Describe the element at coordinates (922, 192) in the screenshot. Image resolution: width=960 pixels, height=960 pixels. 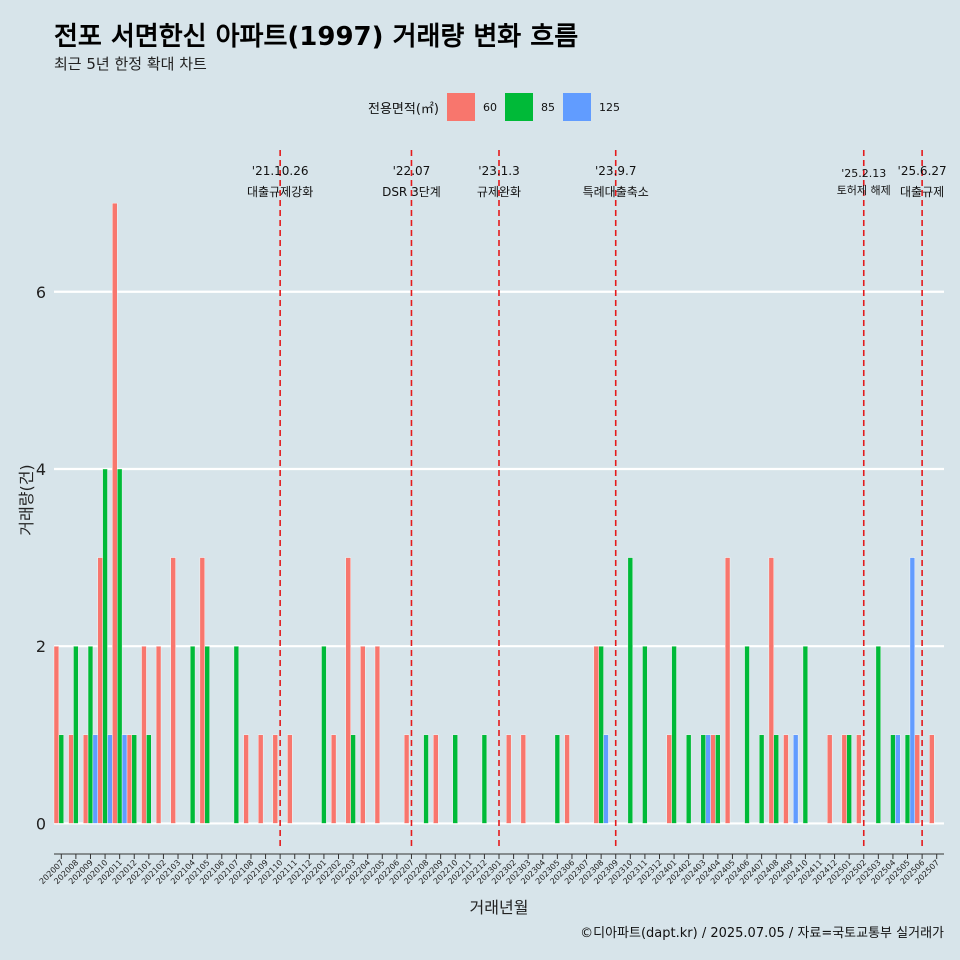
I see `event-label-5: 대출규제` at that location.